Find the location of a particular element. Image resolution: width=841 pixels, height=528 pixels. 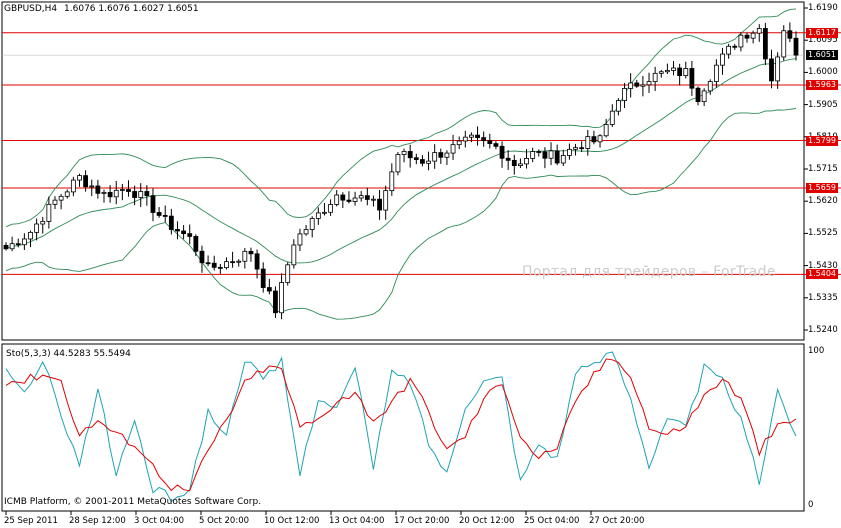

current-price-tag: 1.6051 is located at coordinates (822, 55).